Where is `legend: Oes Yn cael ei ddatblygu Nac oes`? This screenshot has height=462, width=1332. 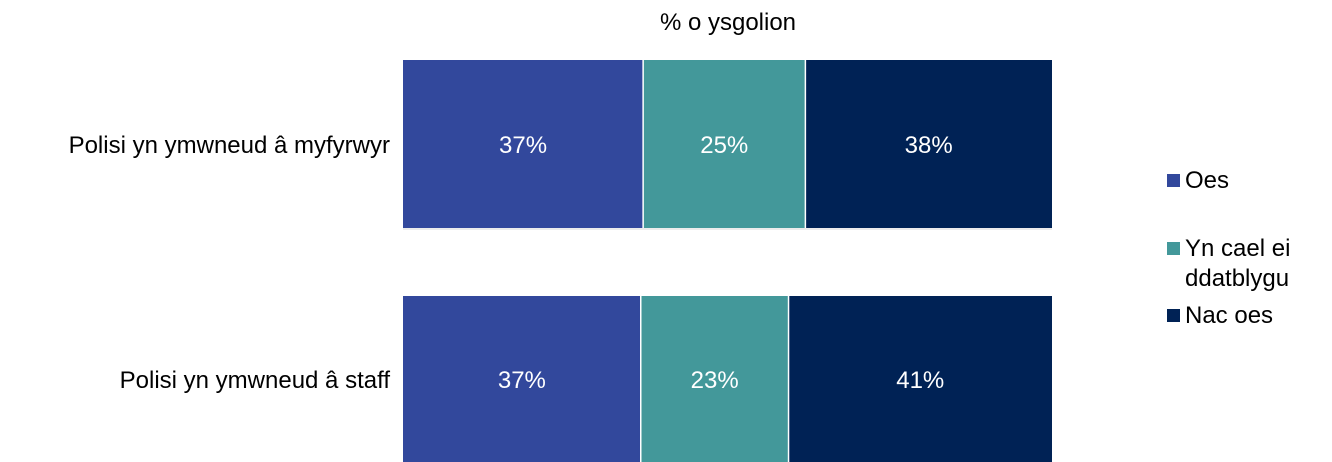 legend: Oes Yn cael ei ddatblygu Nac oes is located at coordinates (1228, 248).